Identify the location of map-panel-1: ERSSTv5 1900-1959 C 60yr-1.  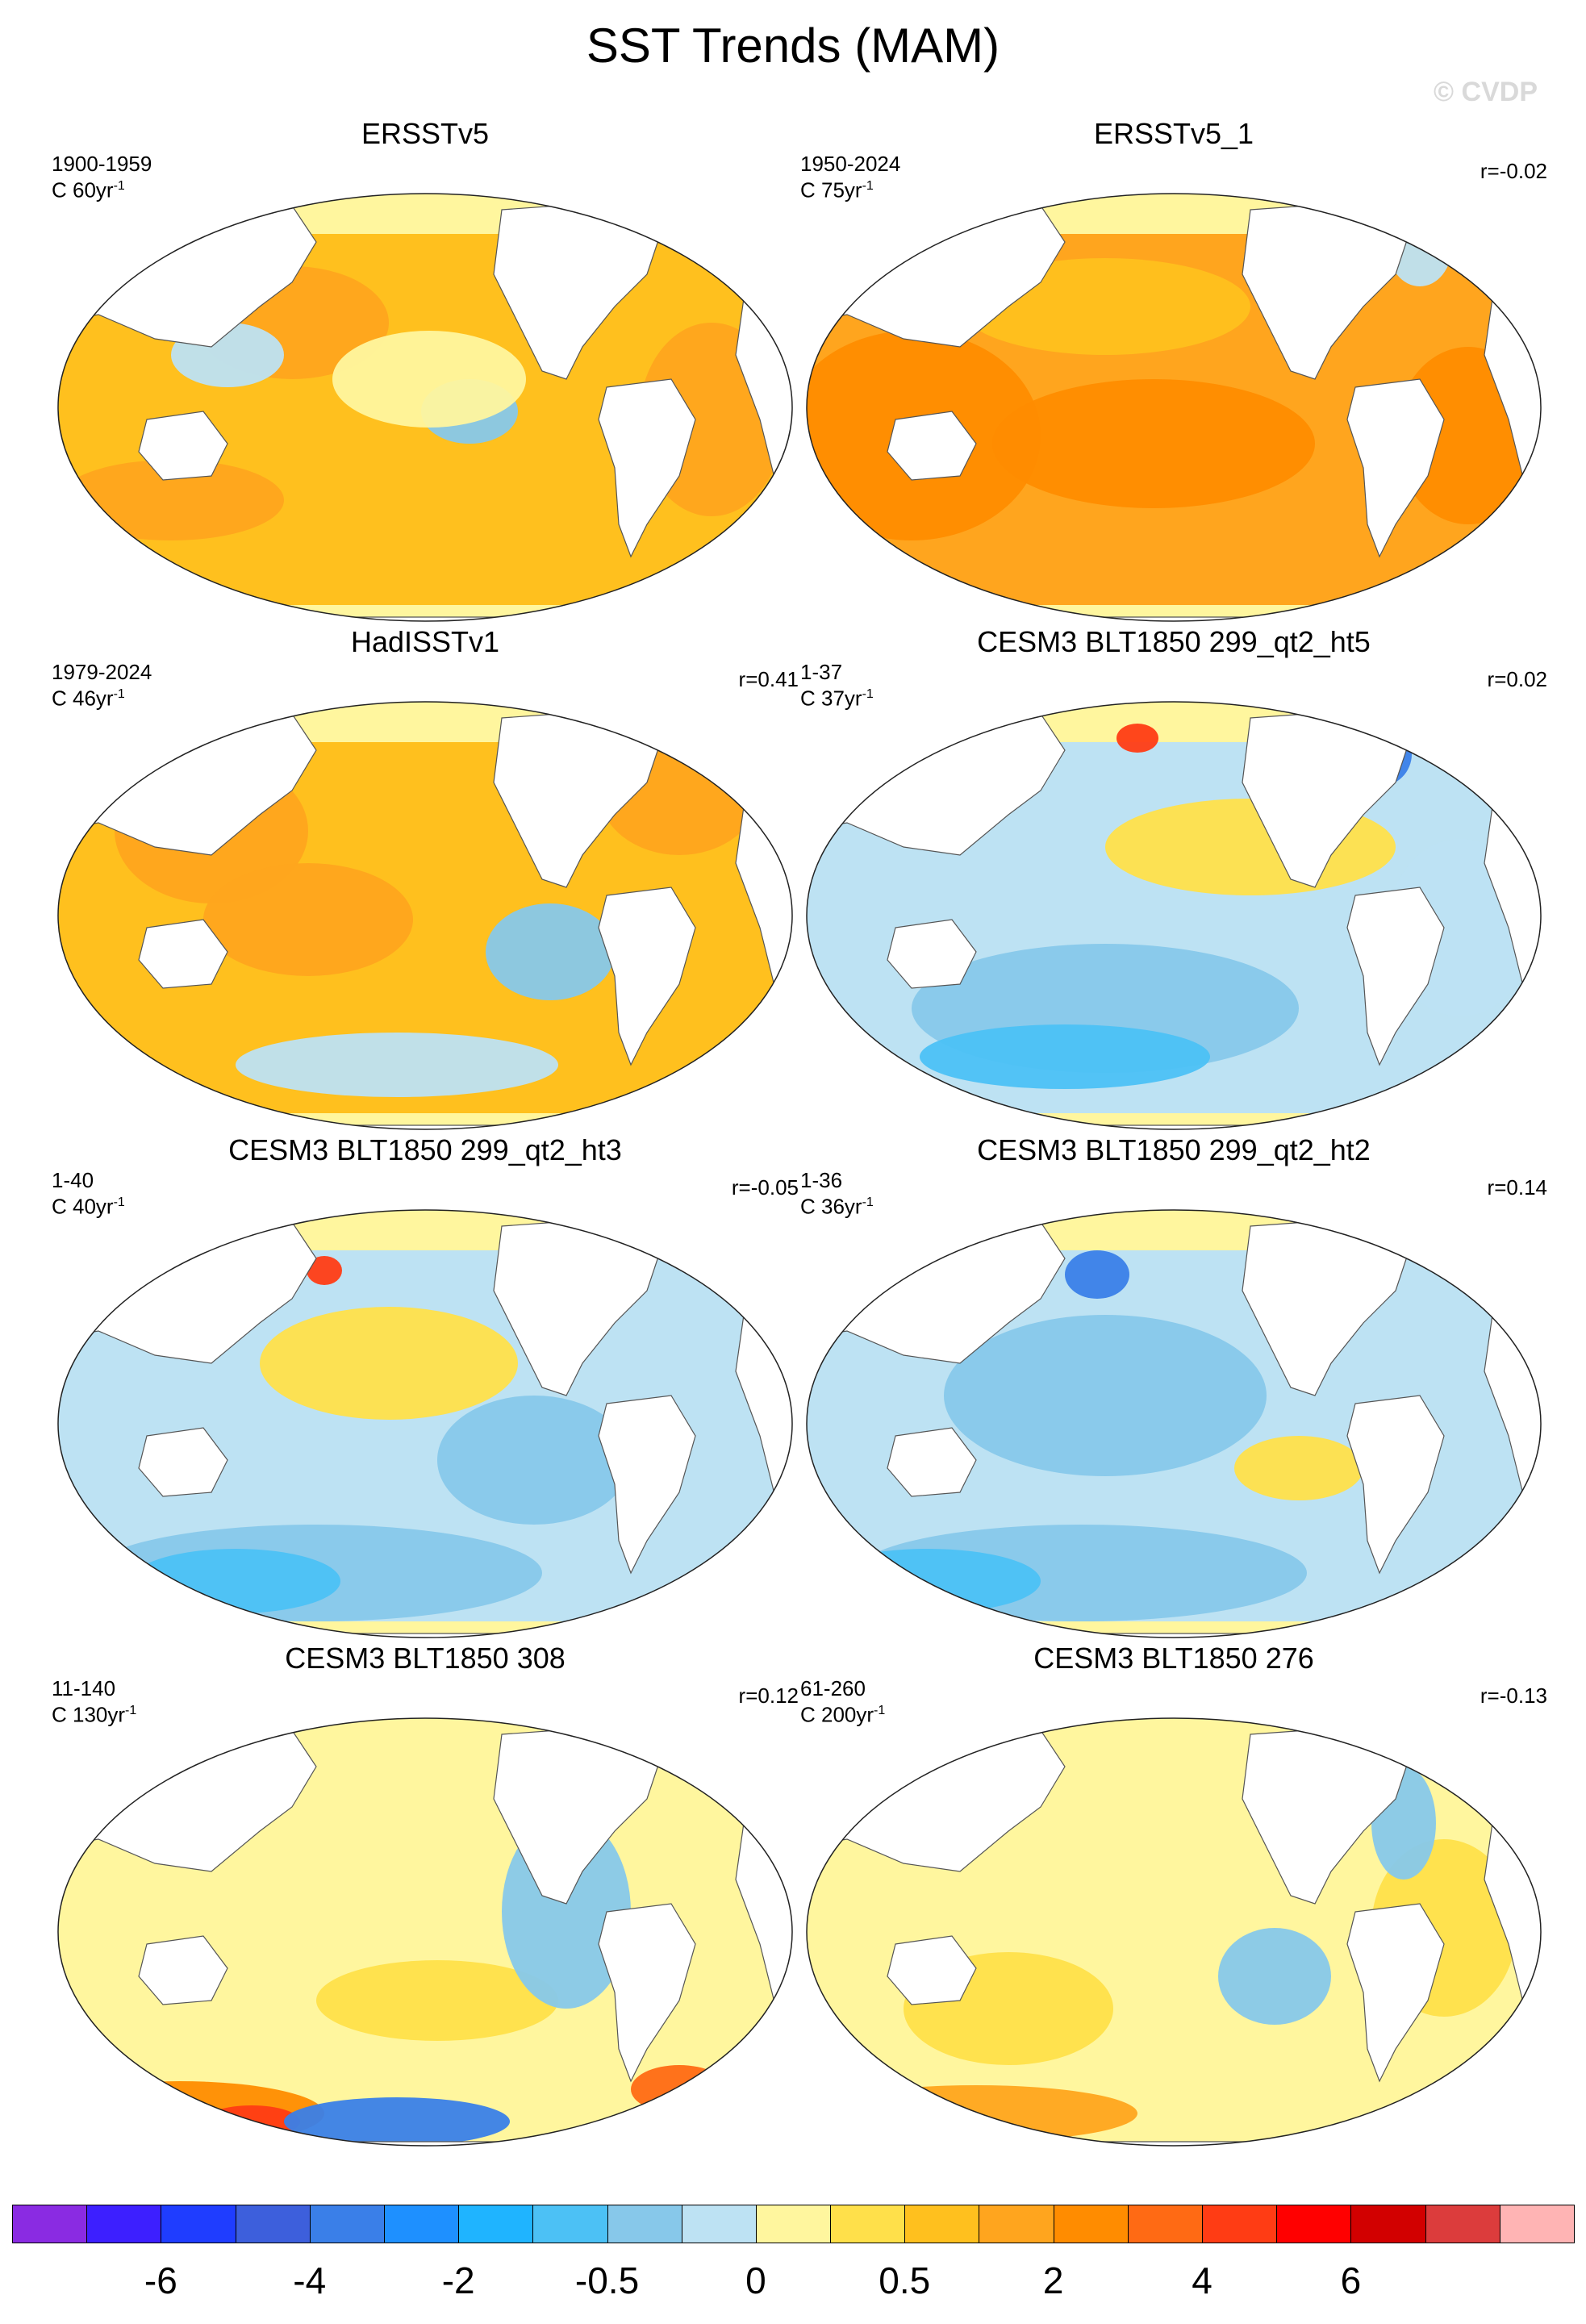
(425, 375).